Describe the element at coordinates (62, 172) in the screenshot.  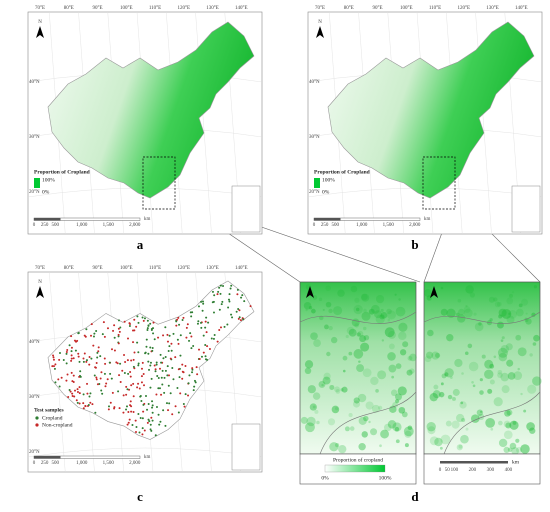
I see `legend-title: Proportion of Cropland` at that location.